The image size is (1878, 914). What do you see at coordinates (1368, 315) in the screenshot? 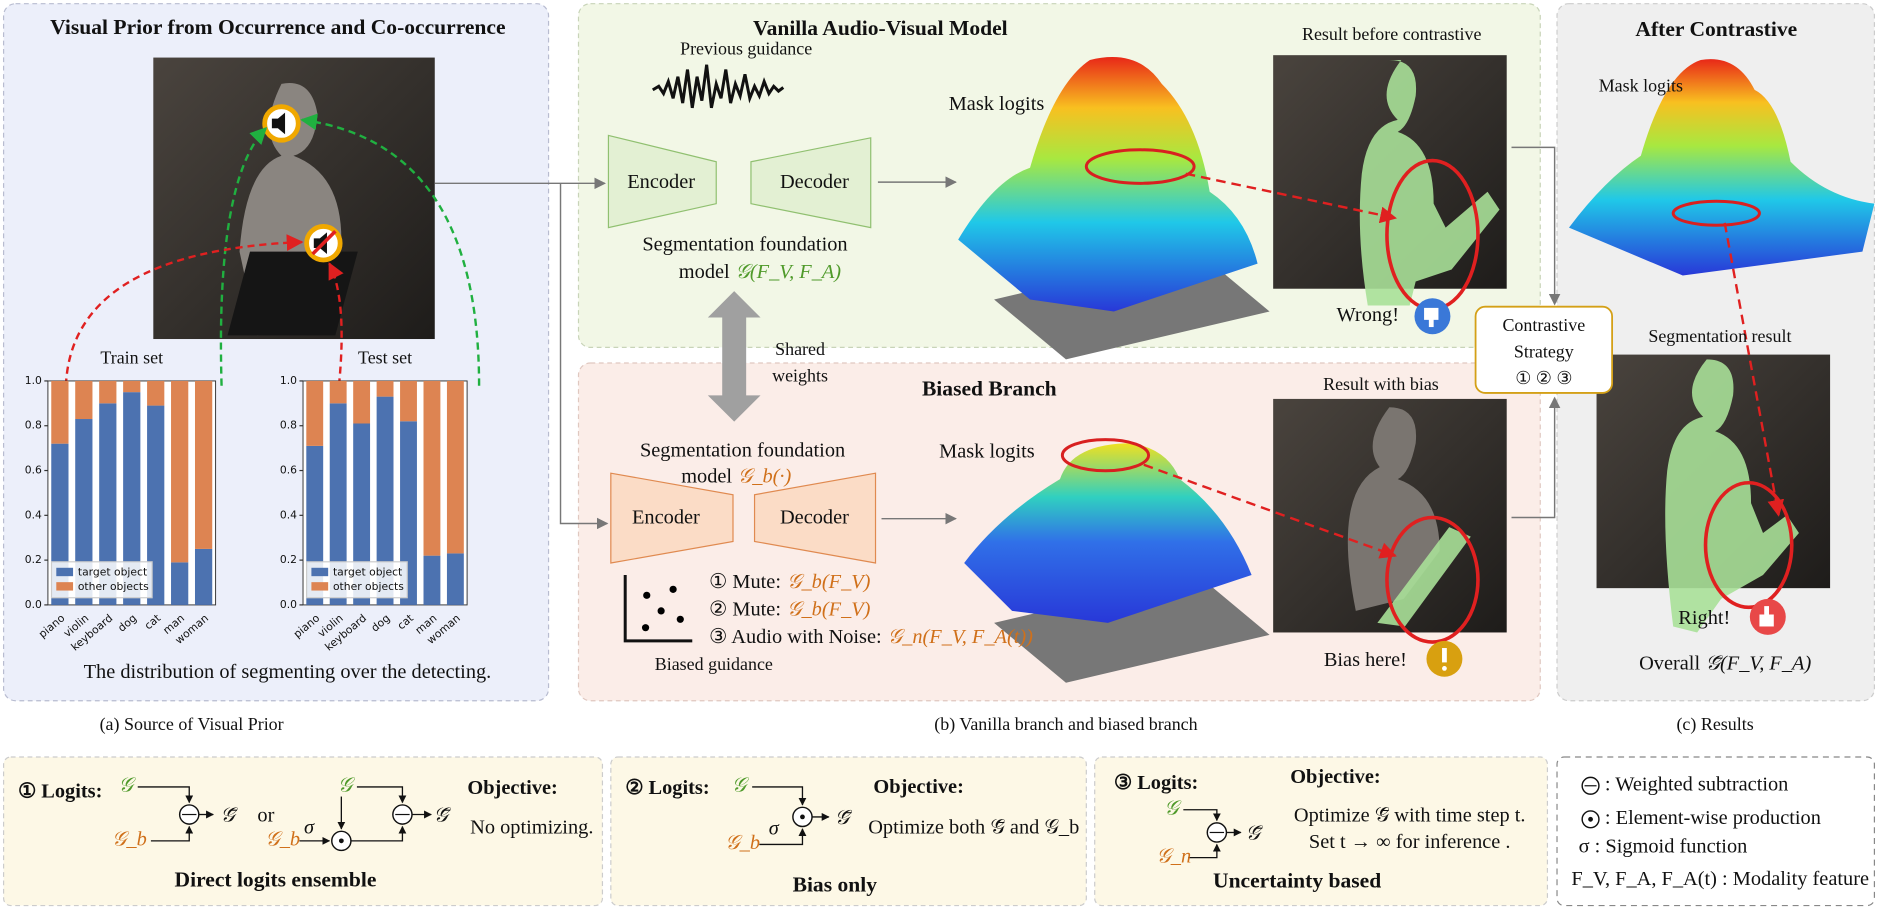
I see `label: Wrong!` at bounding box center [1368, 315].